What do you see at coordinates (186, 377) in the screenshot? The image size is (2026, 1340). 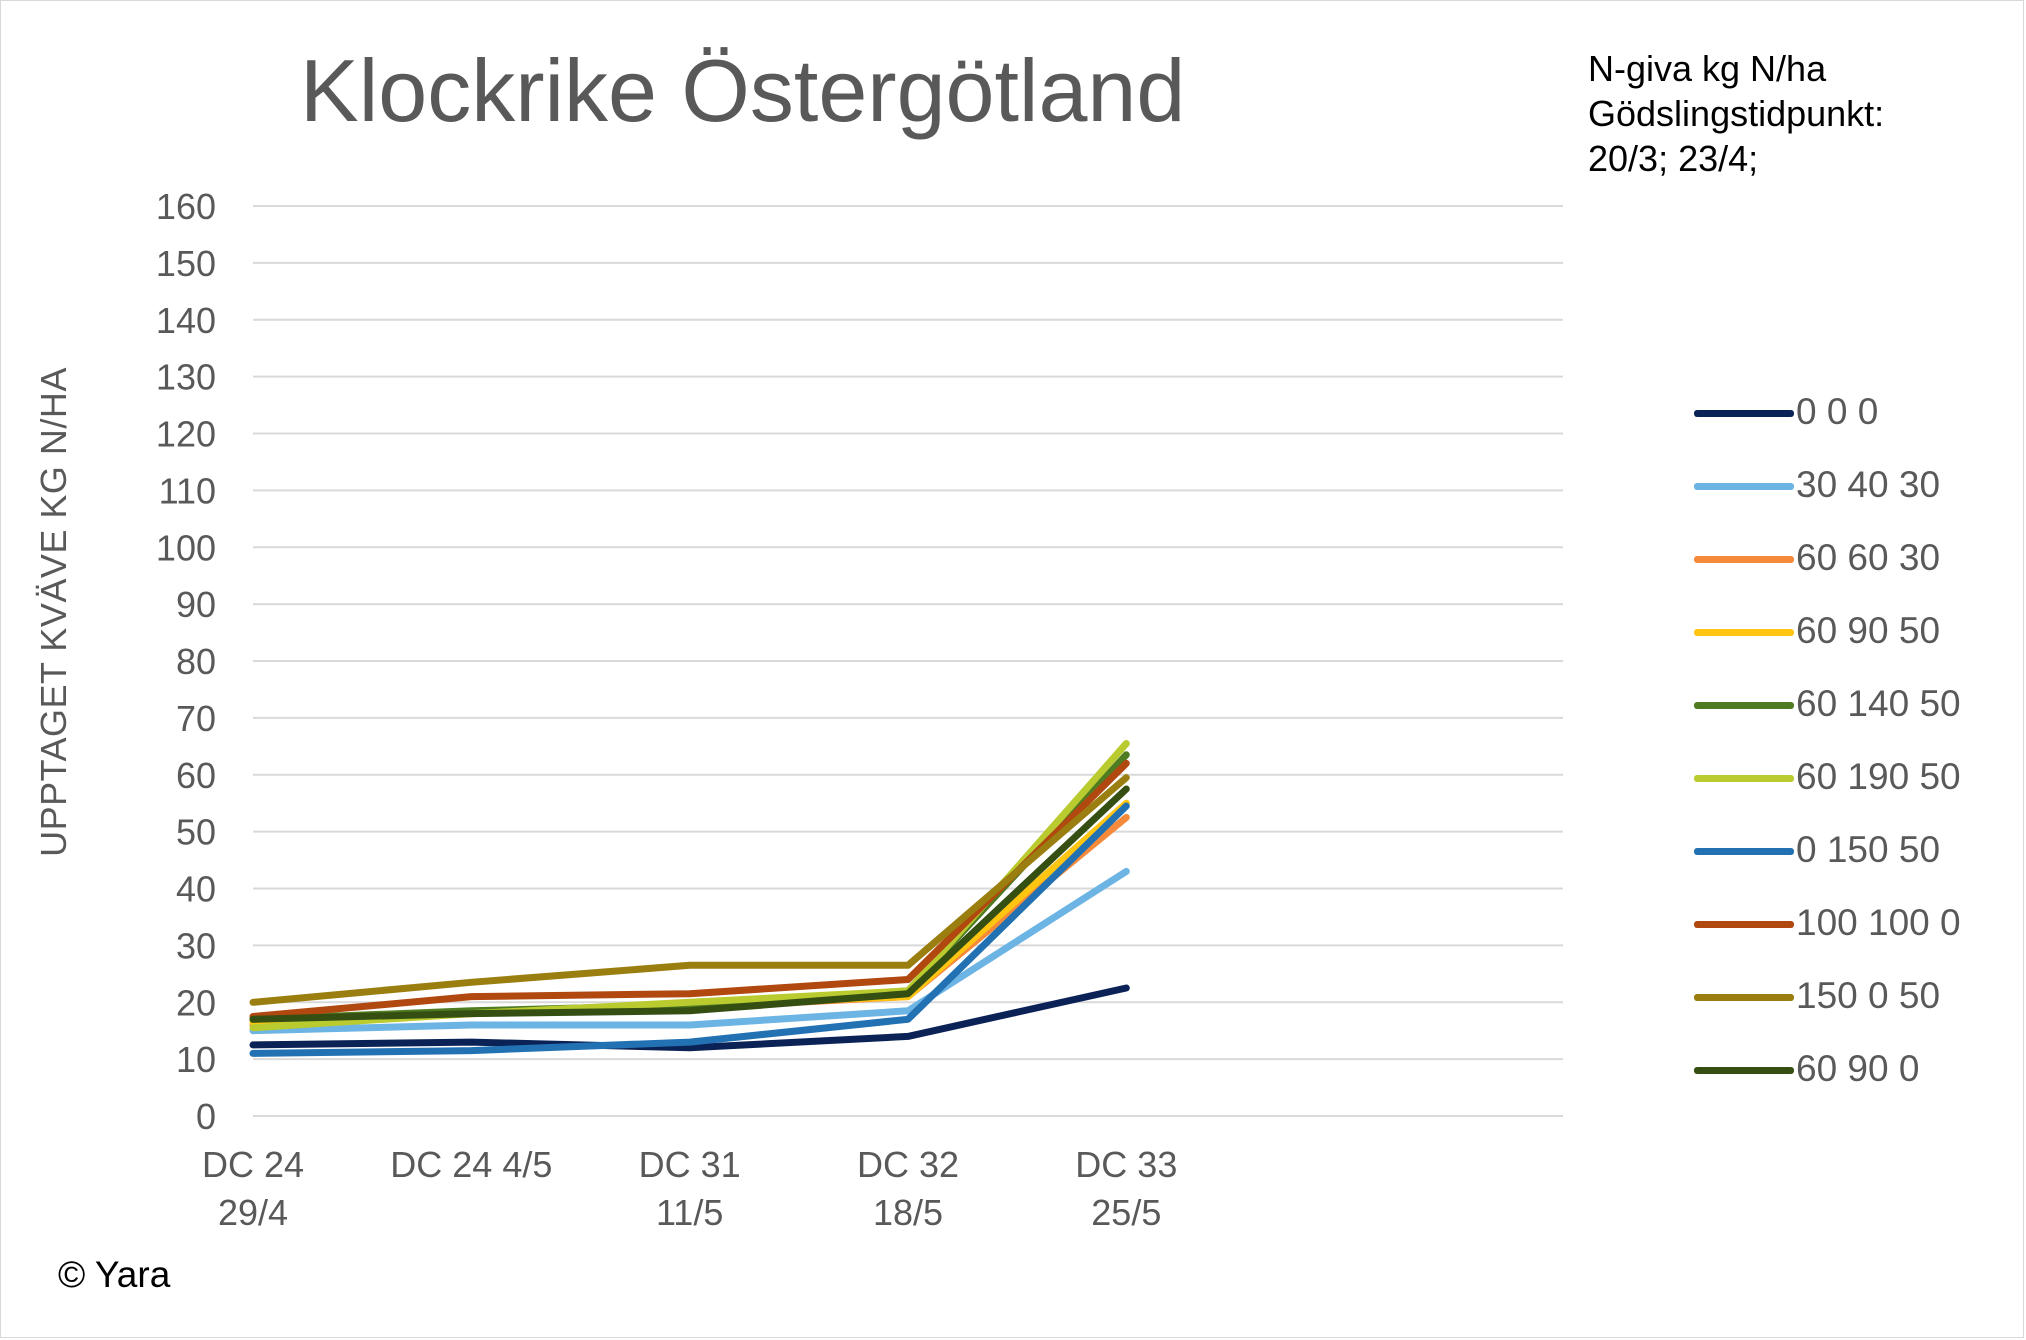 I see `y-tick-label: 130` at bounding box center [186, 377].